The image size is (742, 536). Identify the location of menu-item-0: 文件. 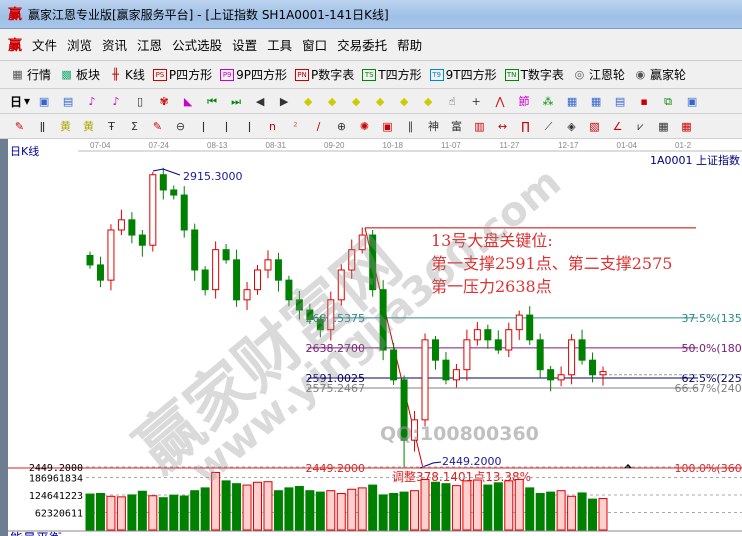
(45, 45).